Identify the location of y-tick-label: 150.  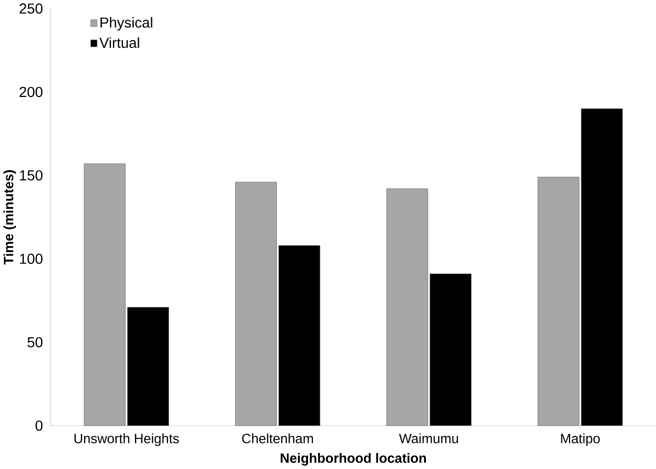
(31, 175).